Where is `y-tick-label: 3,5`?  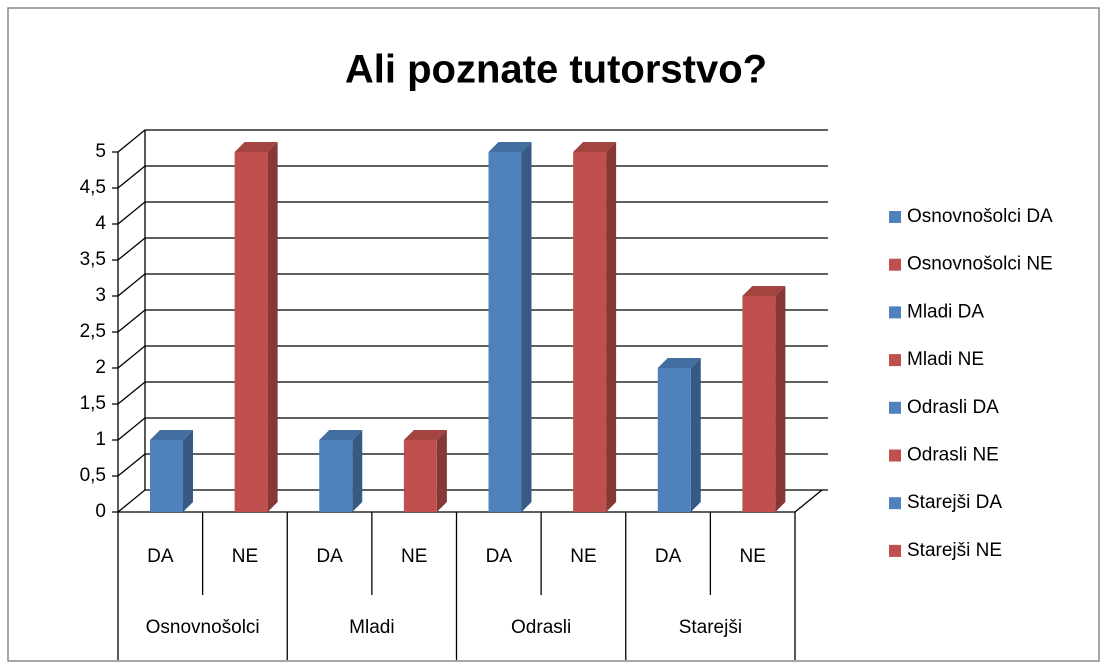 y-tick-label: 3,5 is located at coordinates (93, 259).